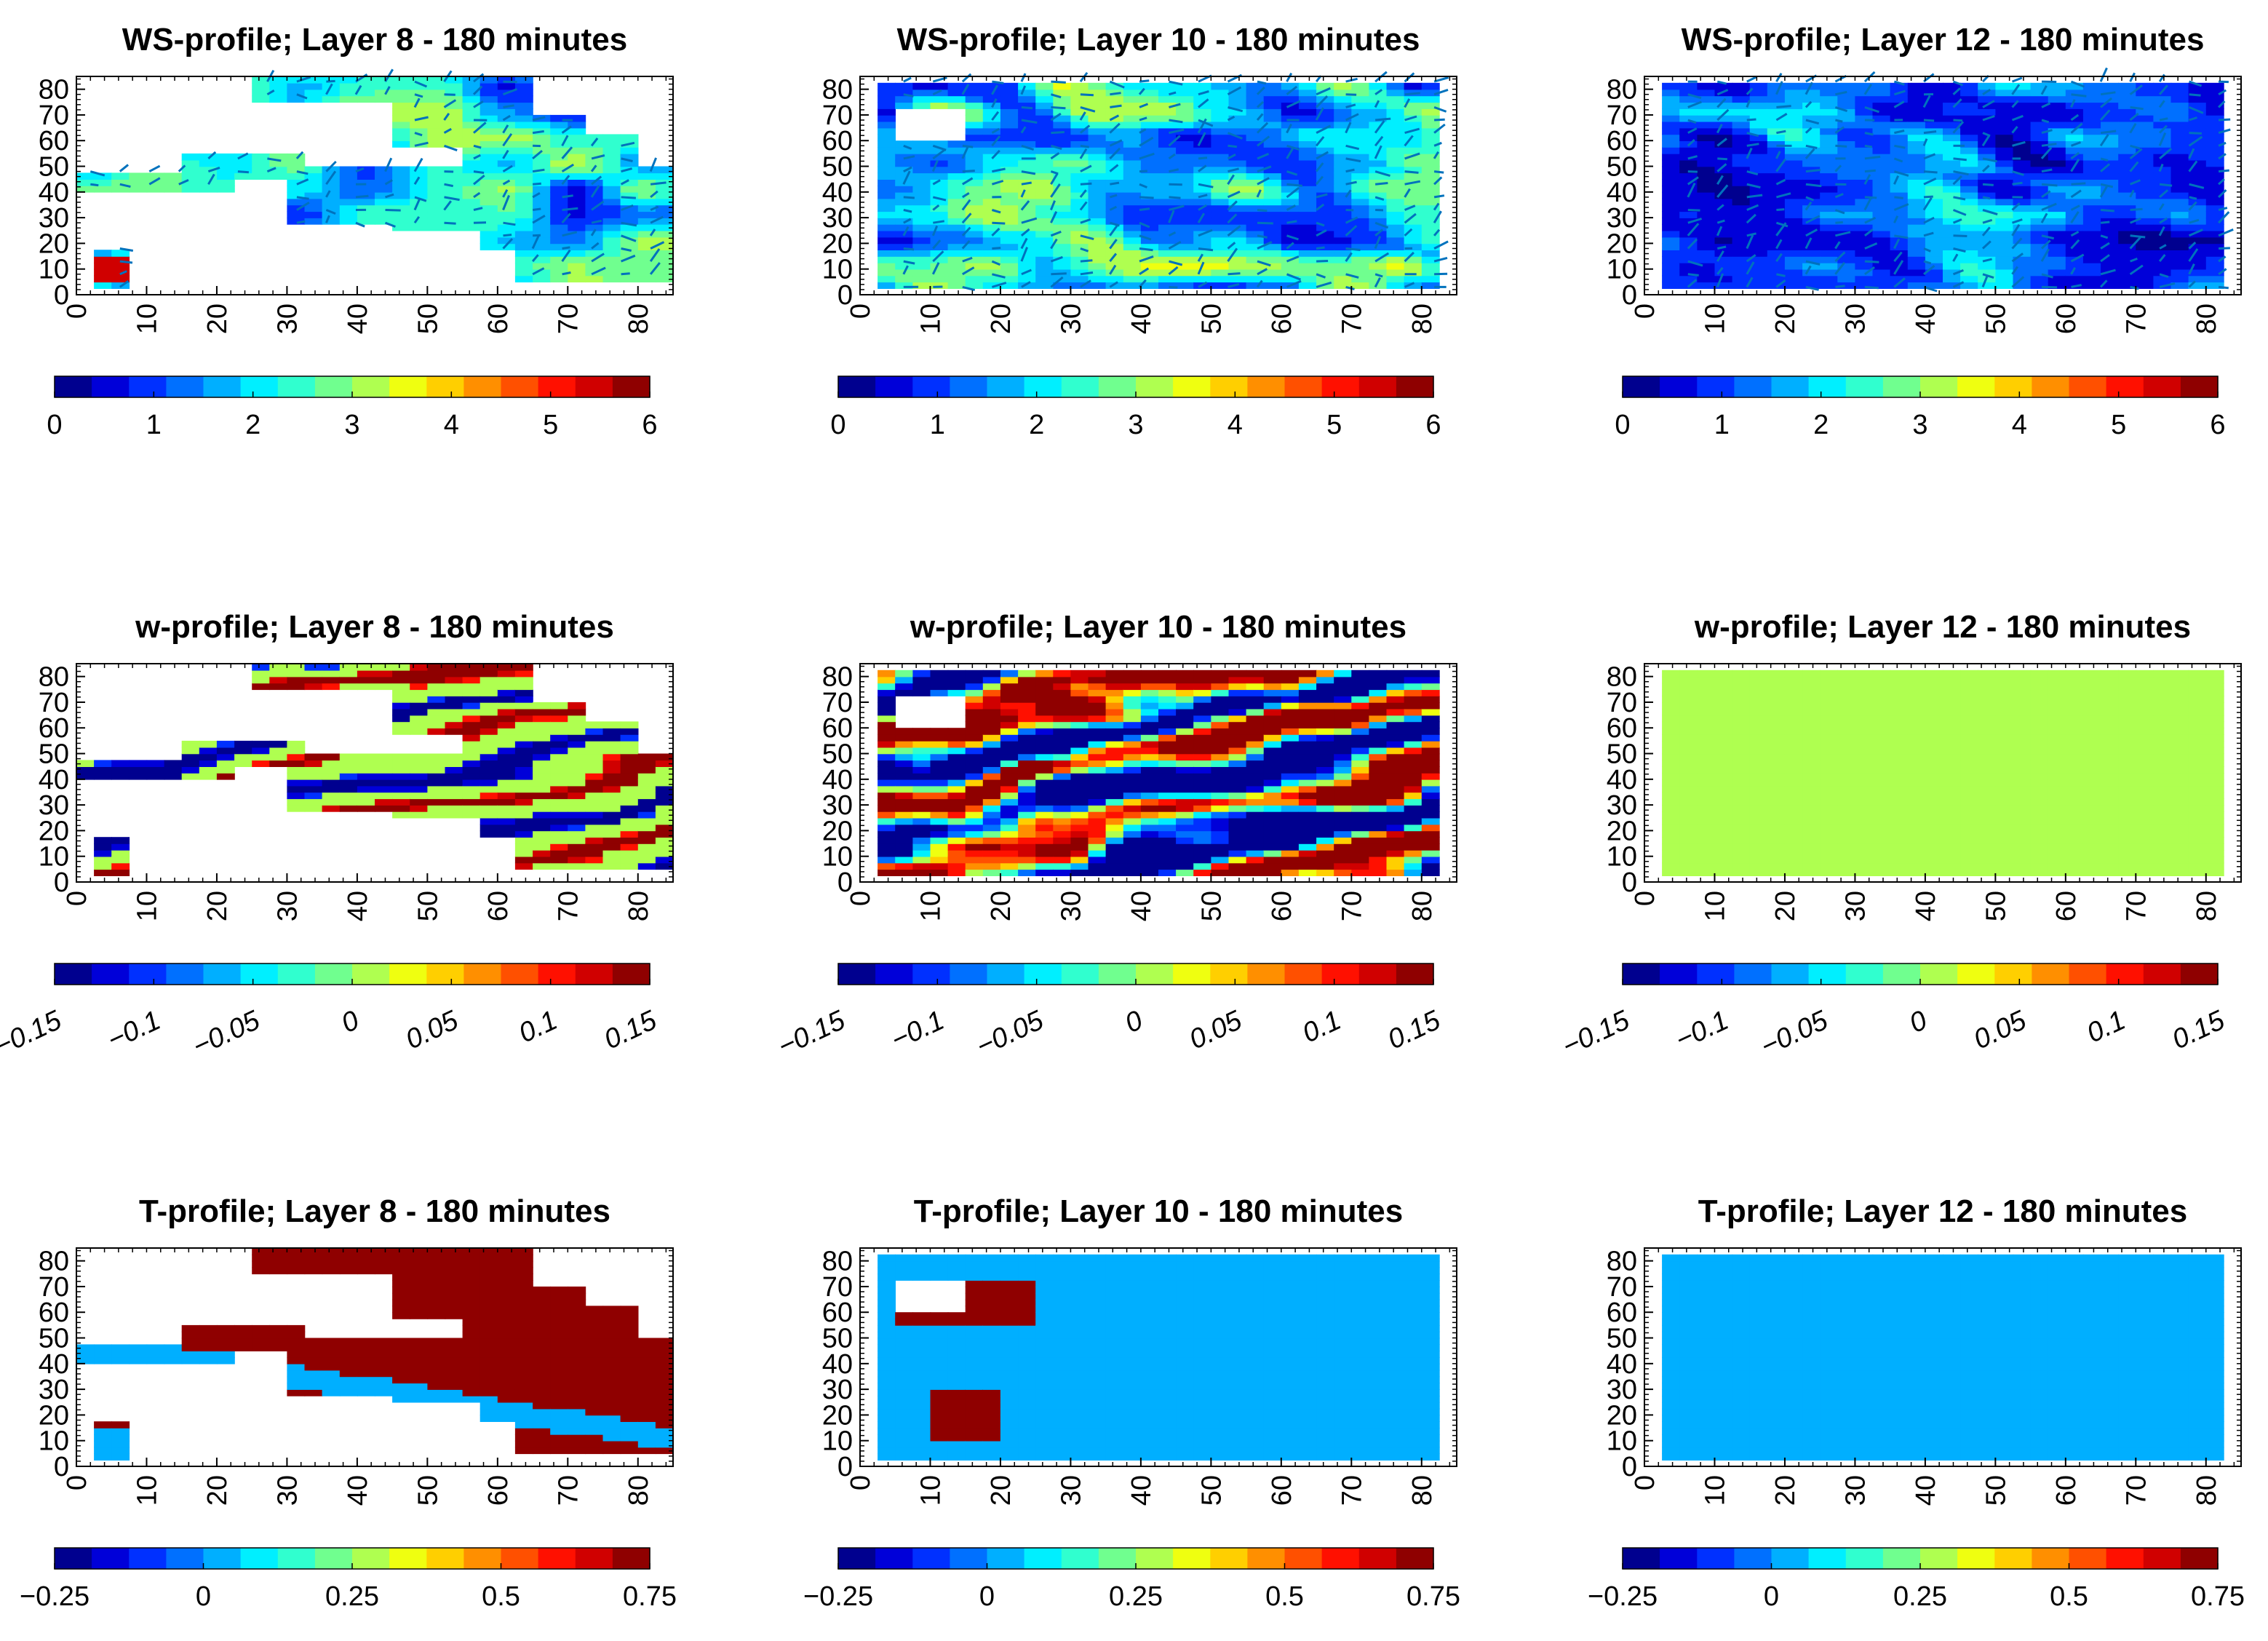  I want to click on colorbar-swatch, so click(2199, 386).